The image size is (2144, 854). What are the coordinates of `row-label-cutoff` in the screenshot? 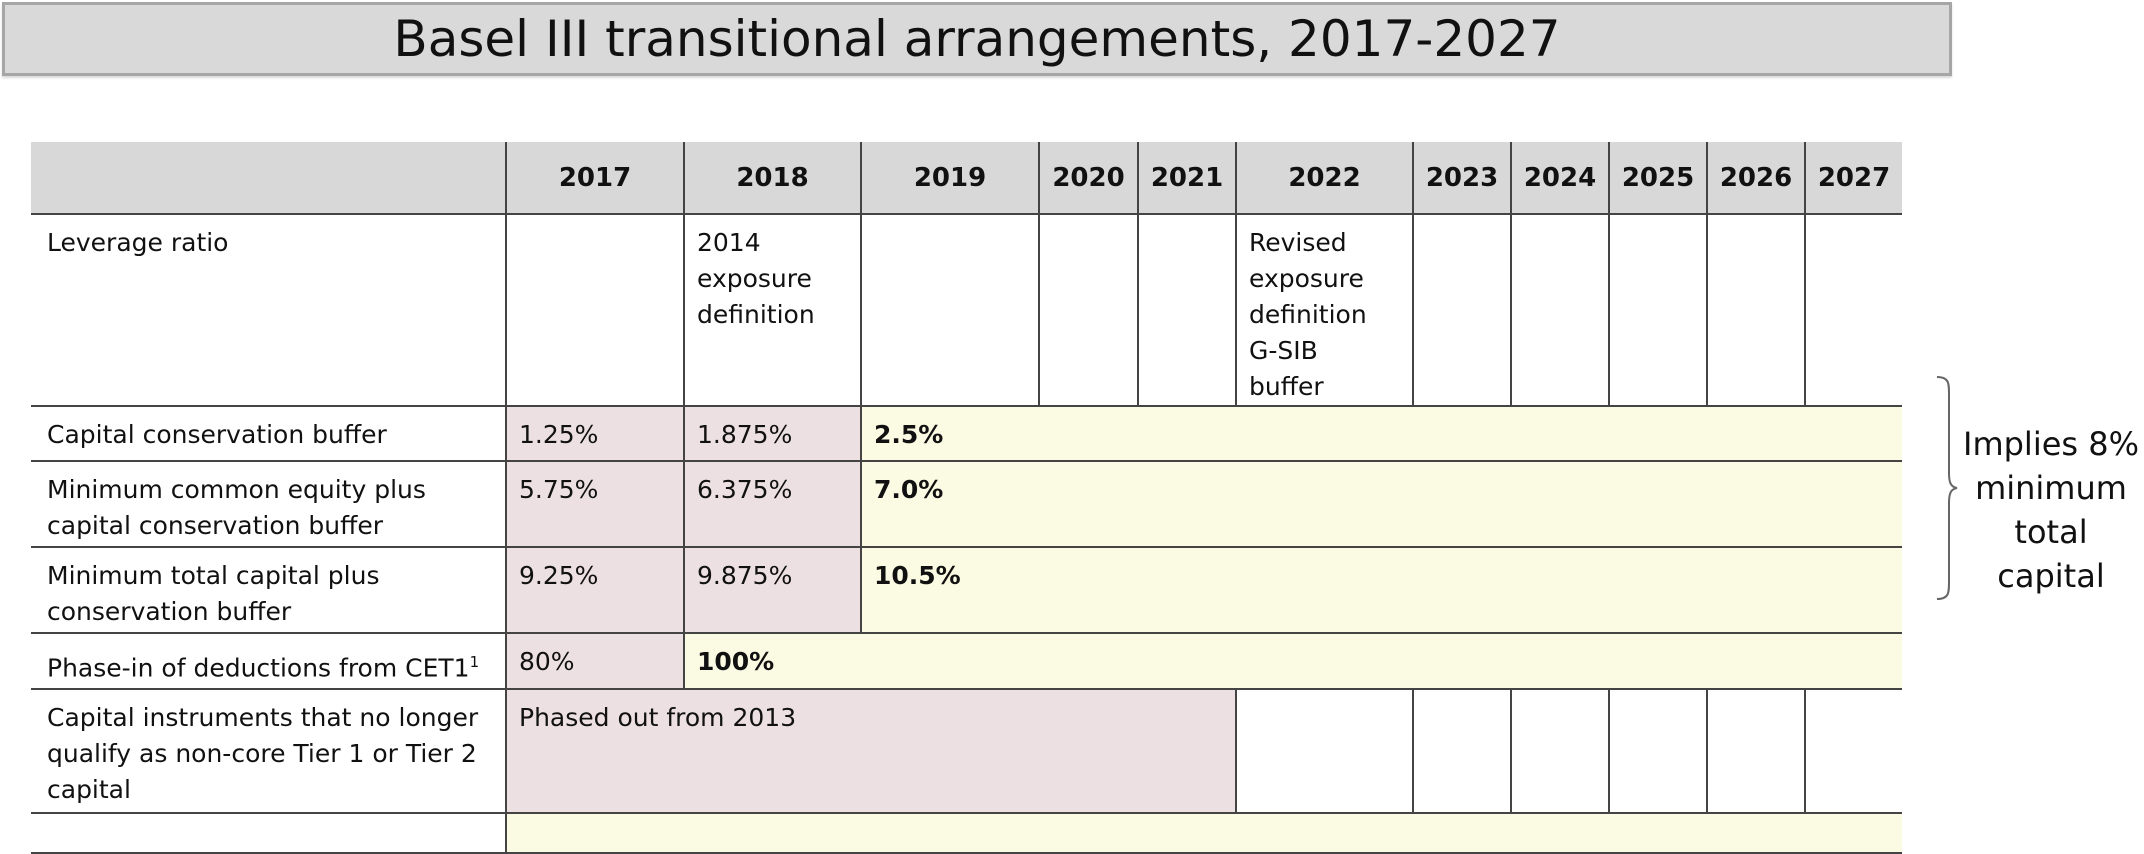 It's located at (268, 833).